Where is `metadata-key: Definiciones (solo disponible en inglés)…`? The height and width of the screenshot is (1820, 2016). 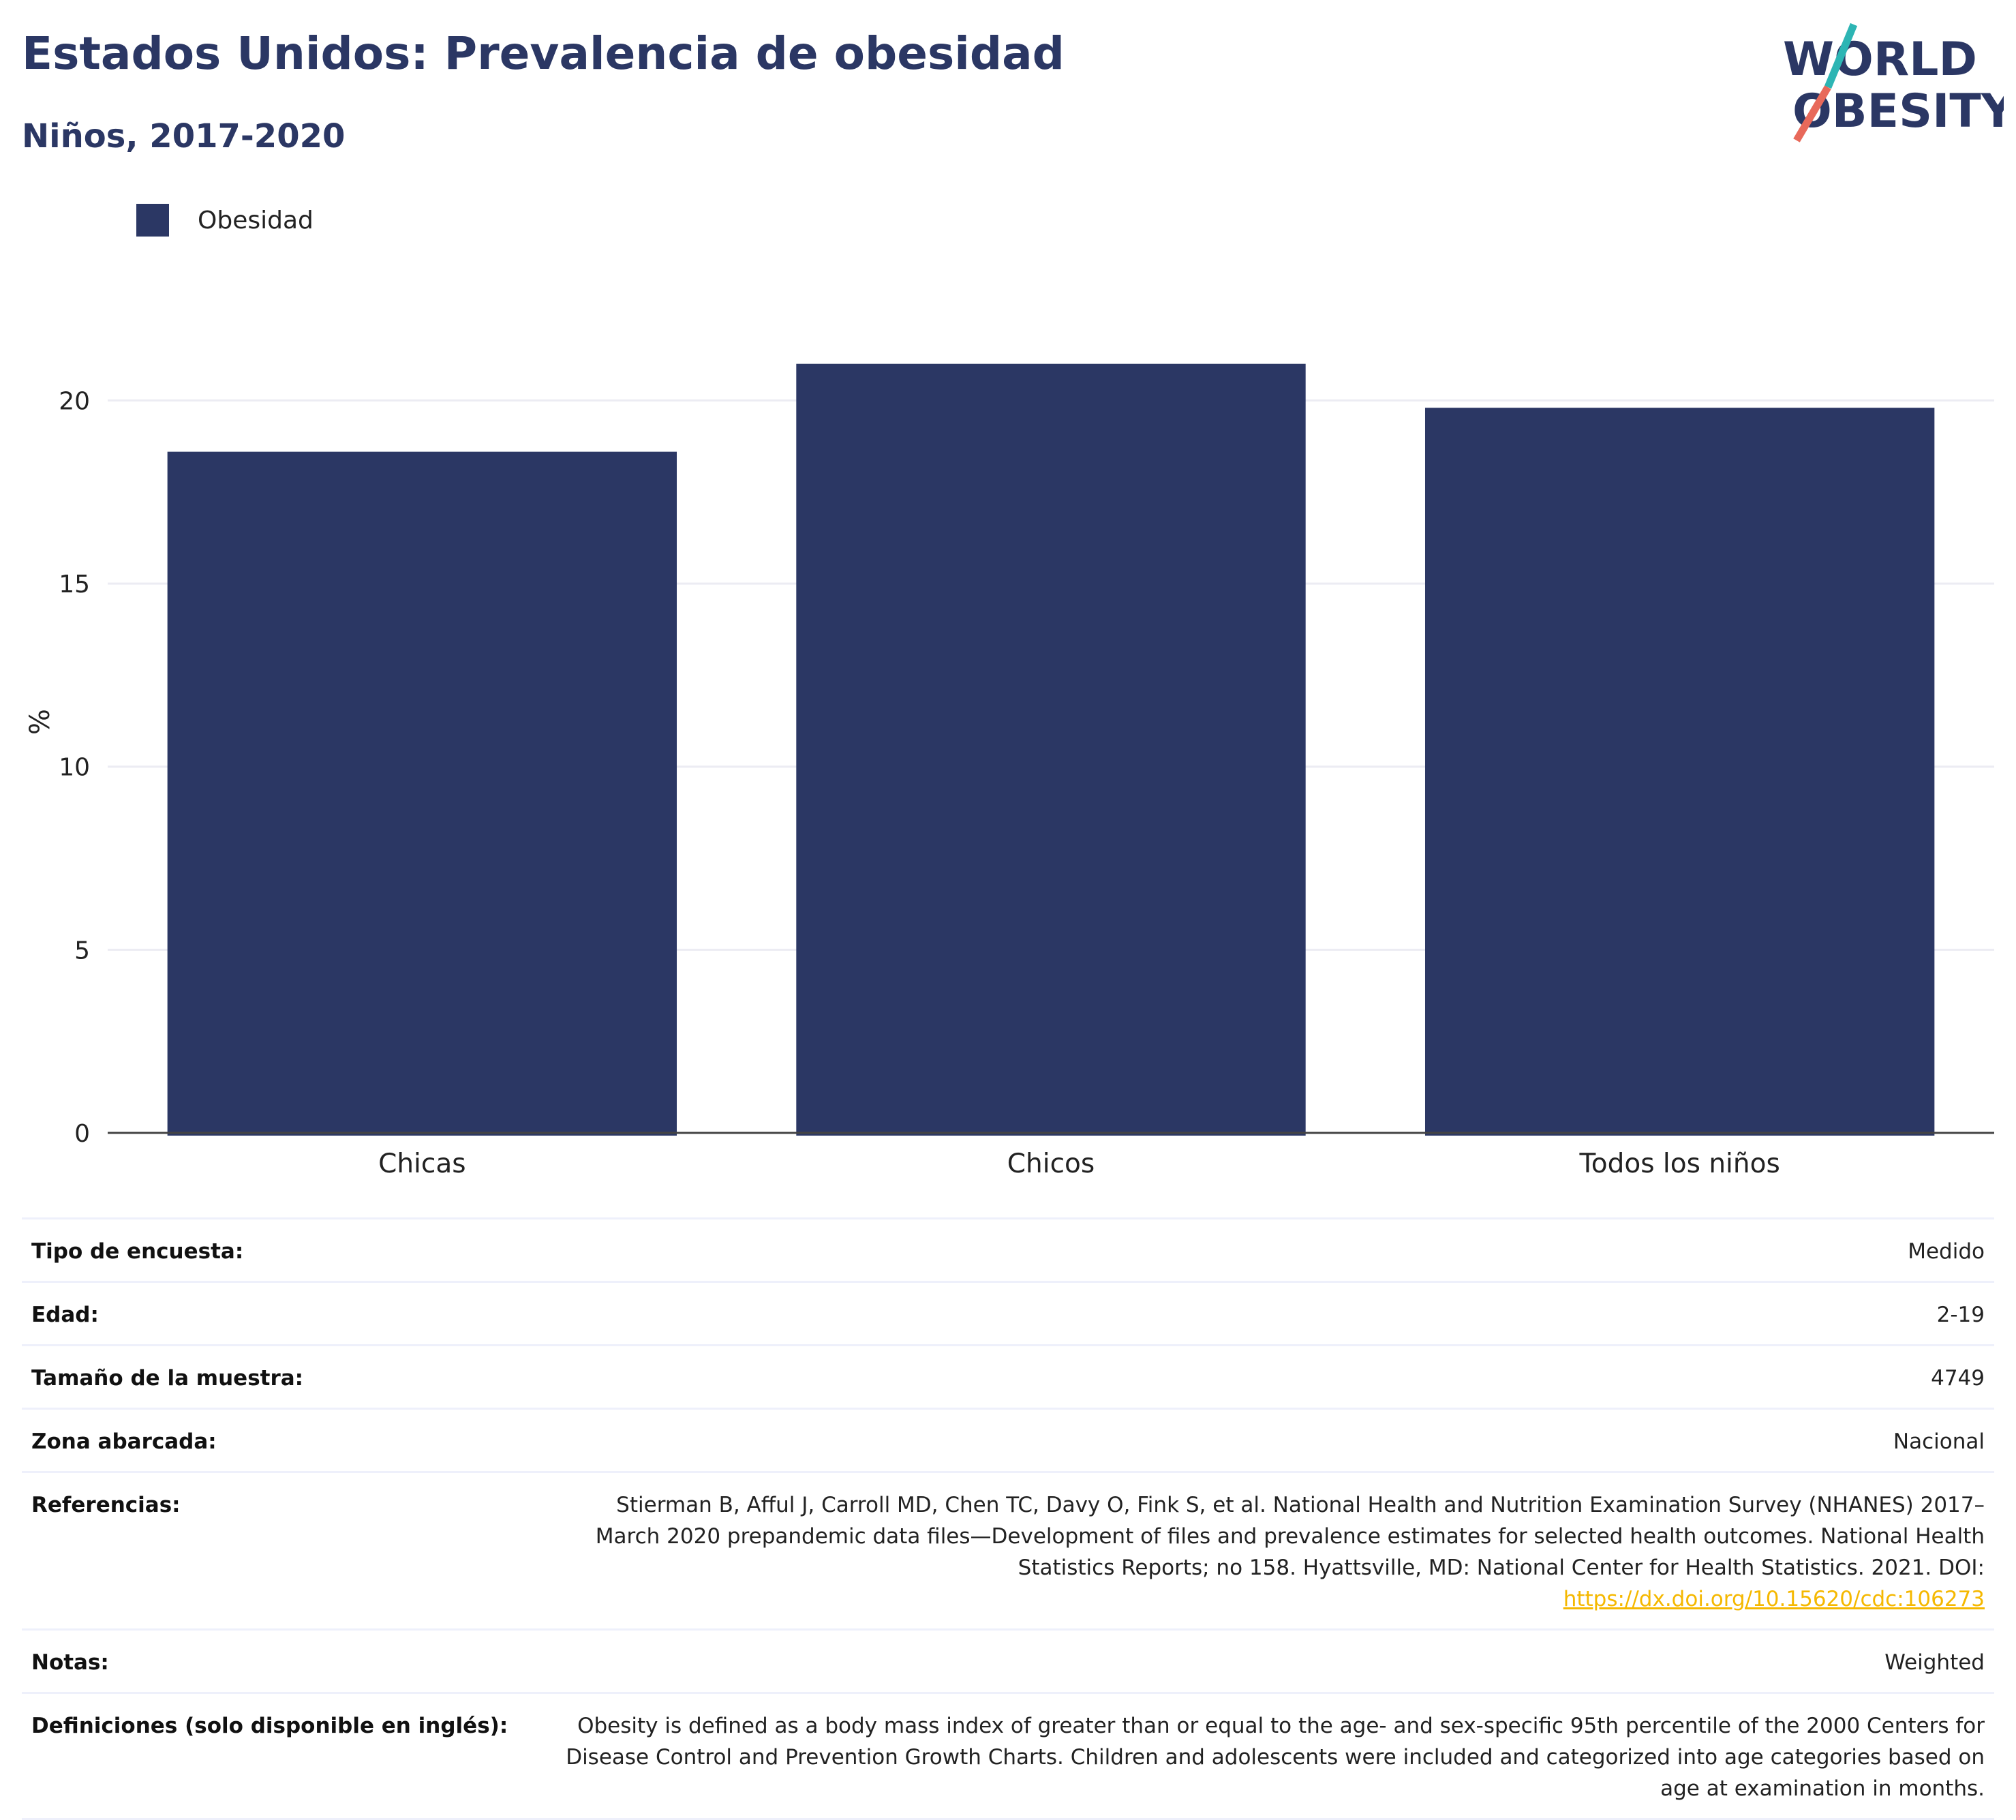 metadata-key: Definiciones (solo disponible en inglés)… is located at coordinates (269, 1726).